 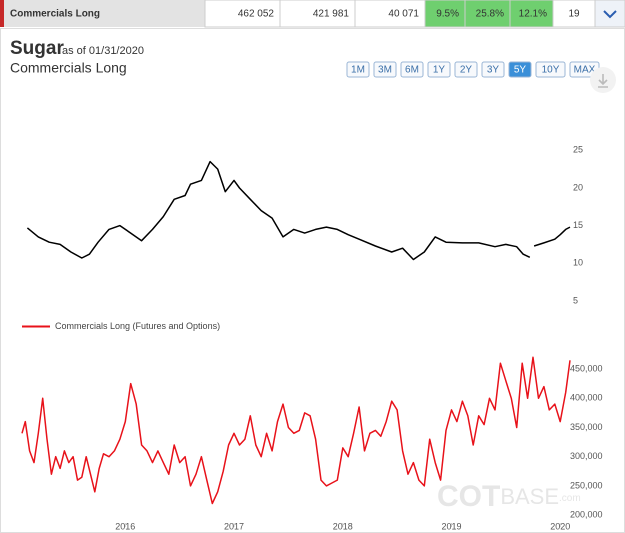 I want to click on x-tick-label: 2016, so click(x=125, y=526).